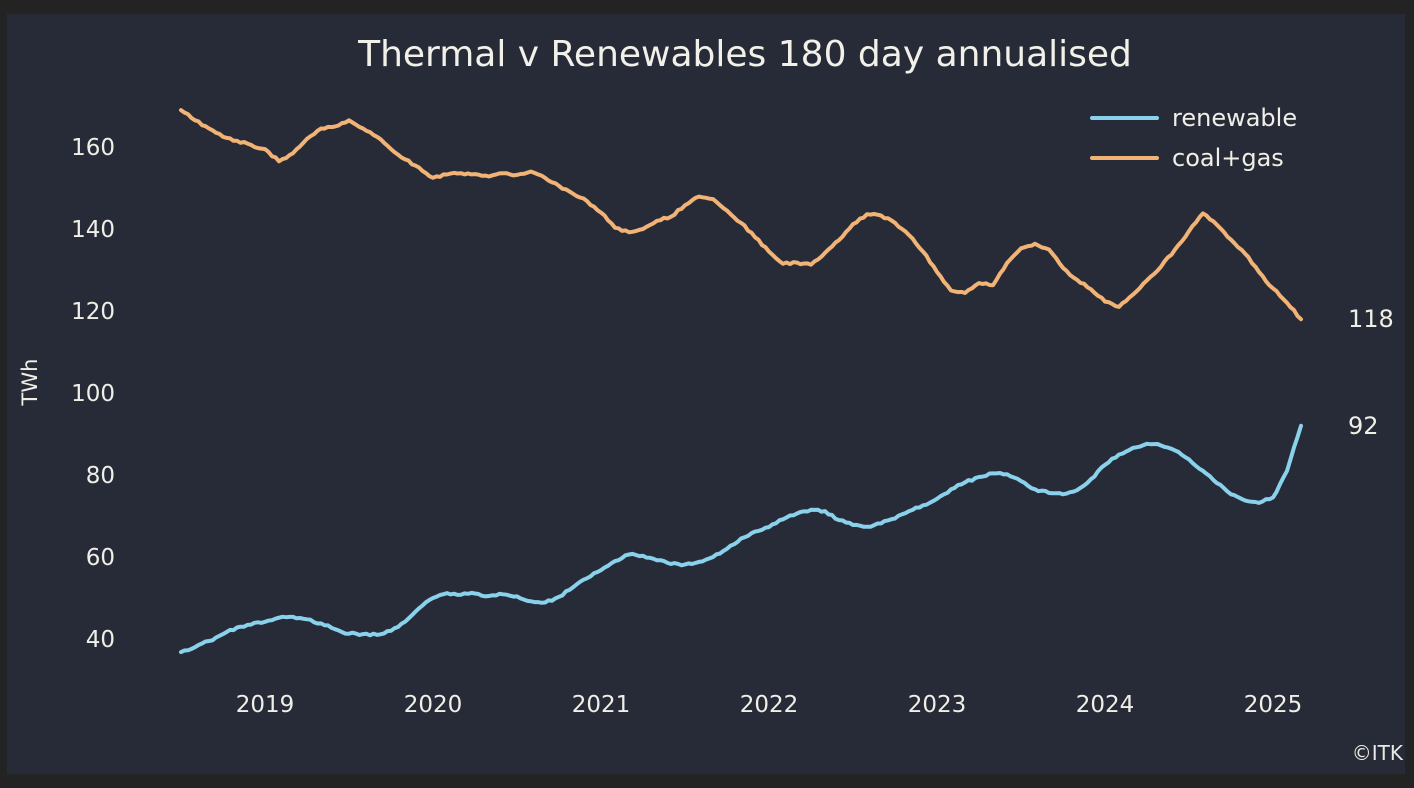  I want to click on series-end-labels: 92 118, so click(1371, 372).